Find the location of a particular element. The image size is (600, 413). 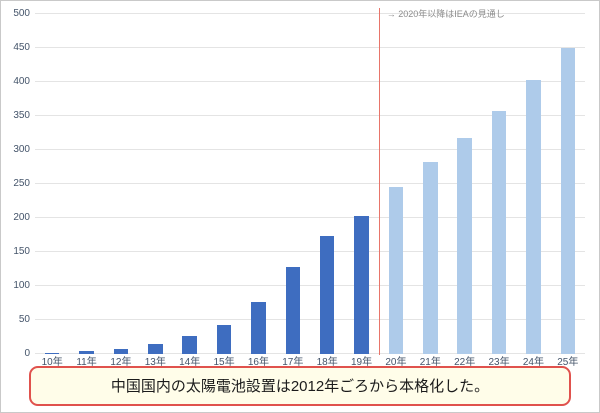

x-axis-label: 15年 is located at coordinates (224, 362).